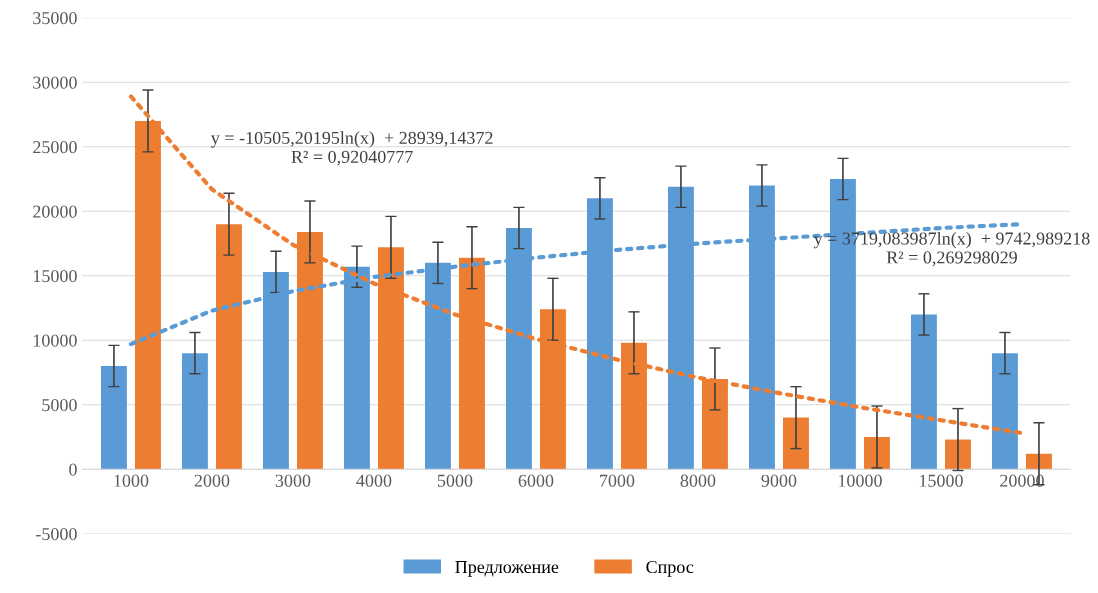 This screenshot has height=593, width=1098. What do you see at coordinates (536, 480) in the screenshot?
I see `x-tick-label: 6000` at bounding box center [536, 480].